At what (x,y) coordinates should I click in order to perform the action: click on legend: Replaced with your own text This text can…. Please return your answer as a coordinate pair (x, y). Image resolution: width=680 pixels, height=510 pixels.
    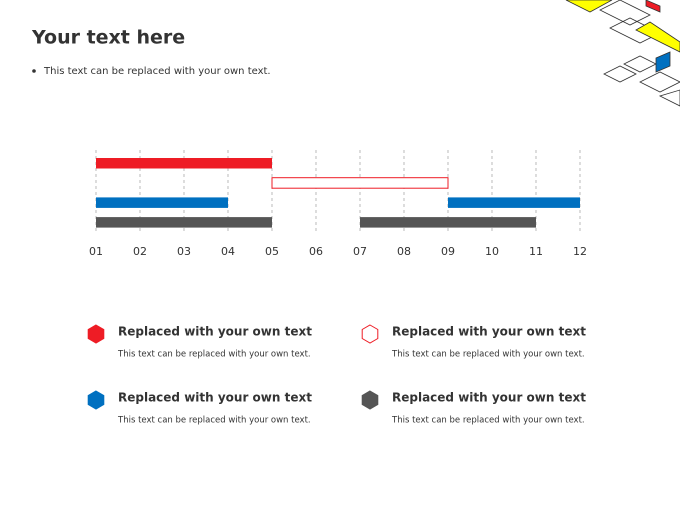
    Looking at the image, I should click on (336, 375).